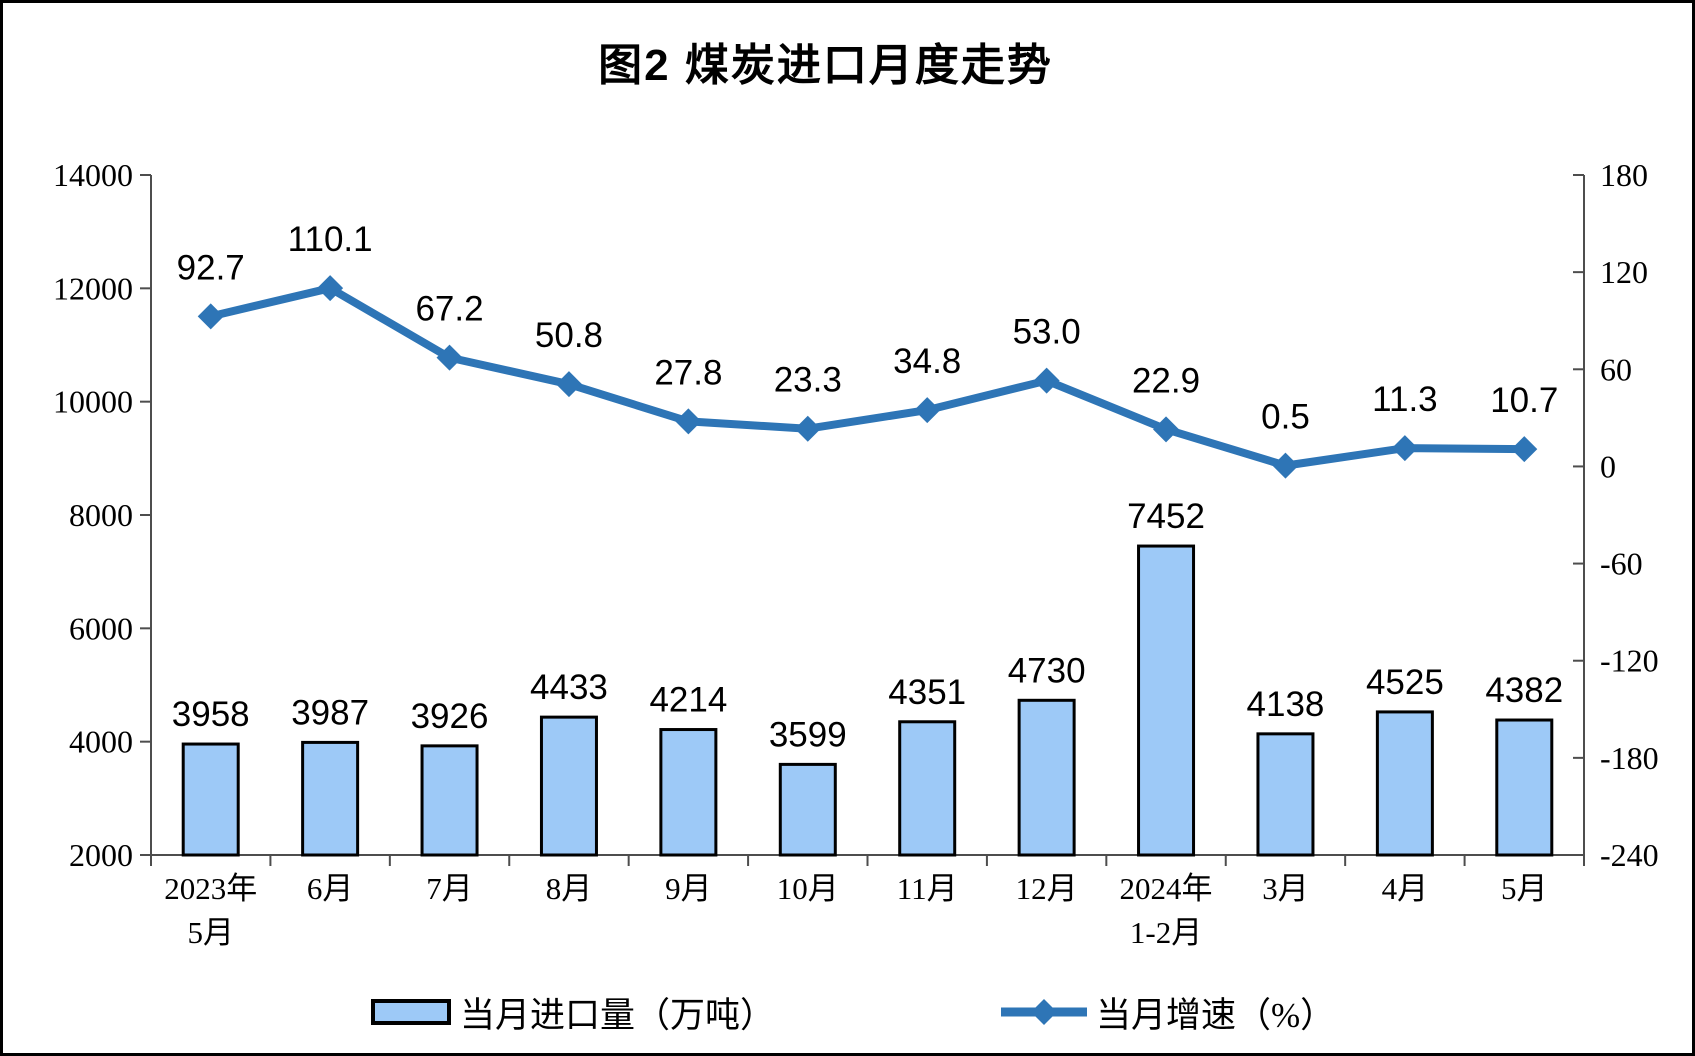 This screenshot has width=1695, height=1056. Describe the element at coordinates (1524, 888) in the screenshot. I see `x-category-label-11: 5月` at that location.